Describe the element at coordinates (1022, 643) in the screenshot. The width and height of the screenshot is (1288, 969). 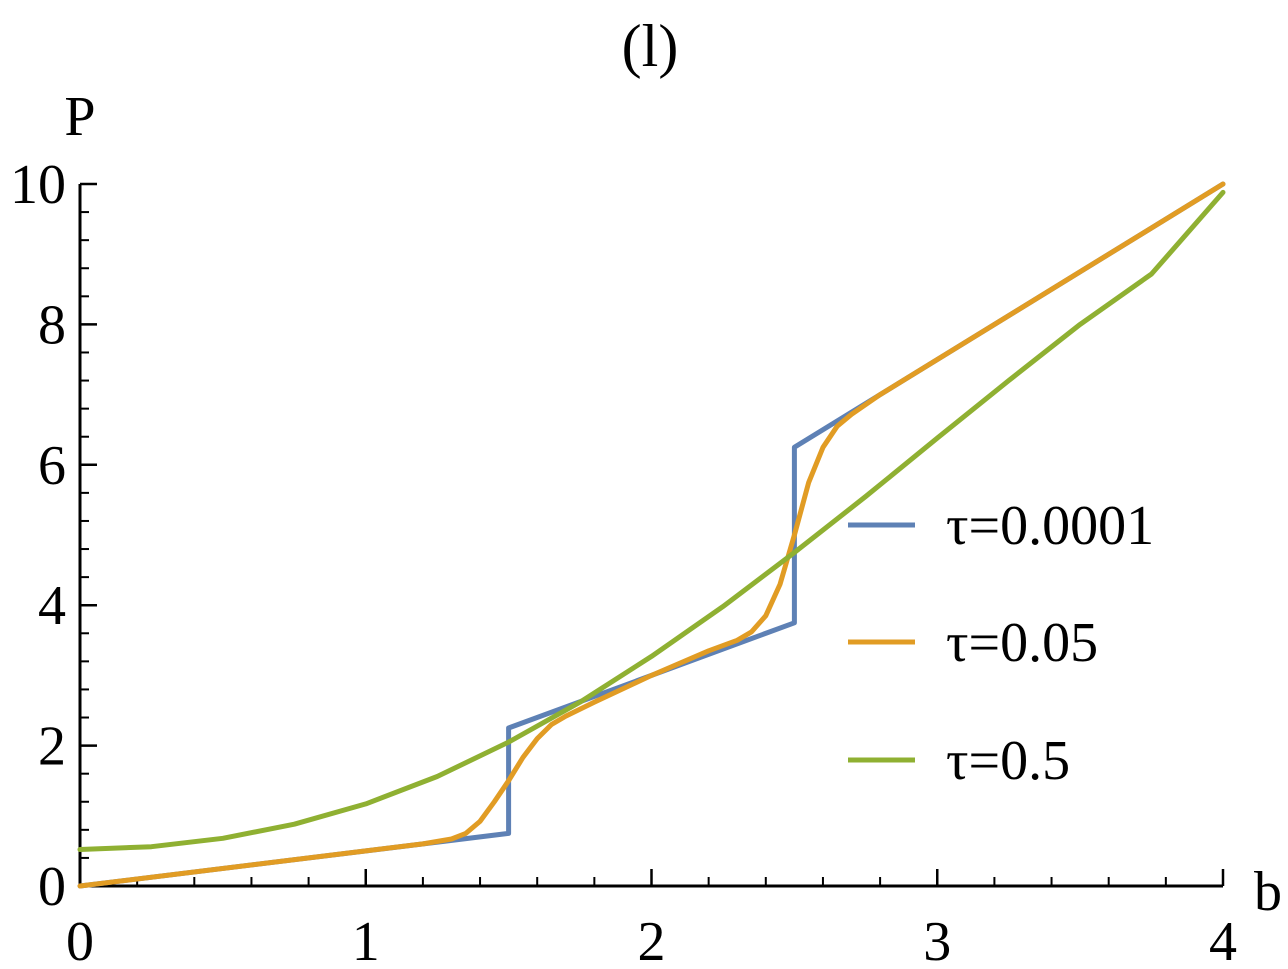
I see `legend-label-2: τ=0.05` at that location.